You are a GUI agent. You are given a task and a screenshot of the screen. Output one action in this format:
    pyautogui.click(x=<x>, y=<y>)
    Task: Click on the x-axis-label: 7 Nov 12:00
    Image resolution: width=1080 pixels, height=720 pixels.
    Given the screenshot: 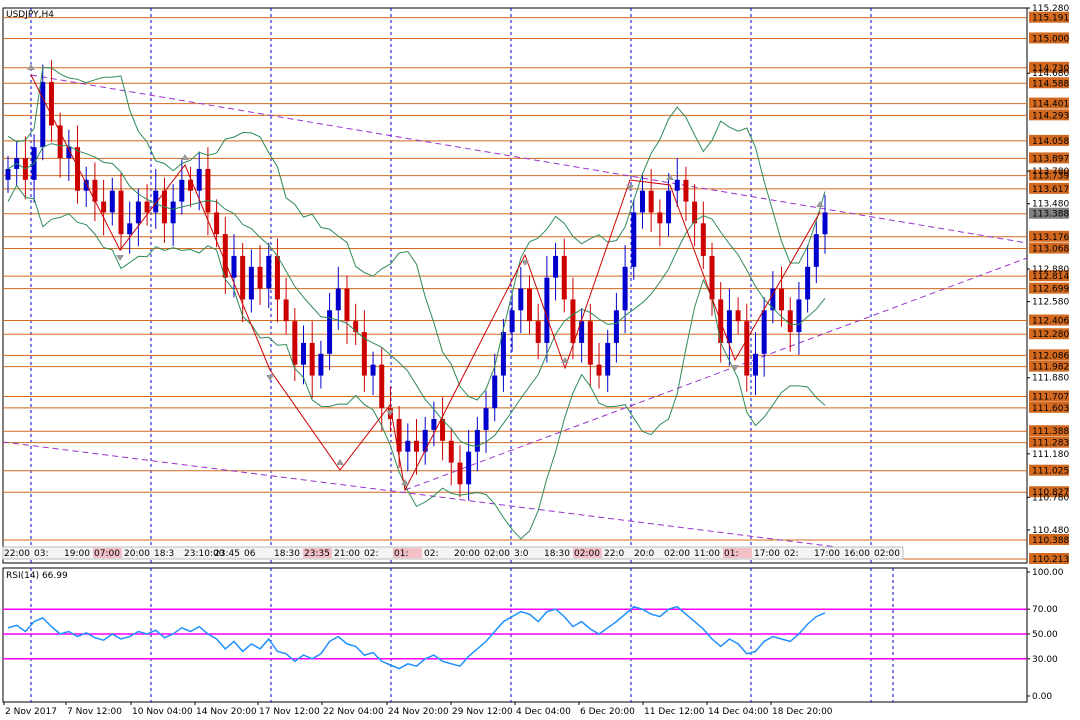 What is the action you would take?
    pyautogui.click(x=94, y=712)
    